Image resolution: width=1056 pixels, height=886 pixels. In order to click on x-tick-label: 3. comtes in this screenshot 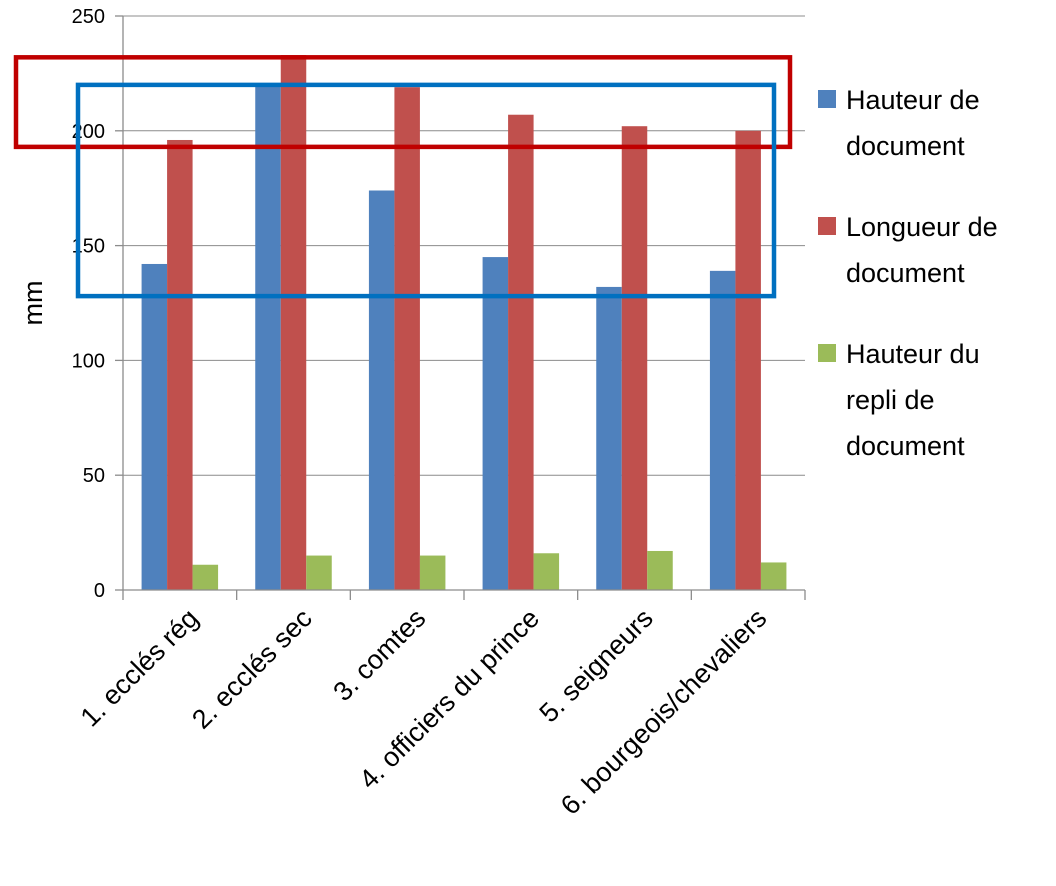, I will do `click(379, 655)`.